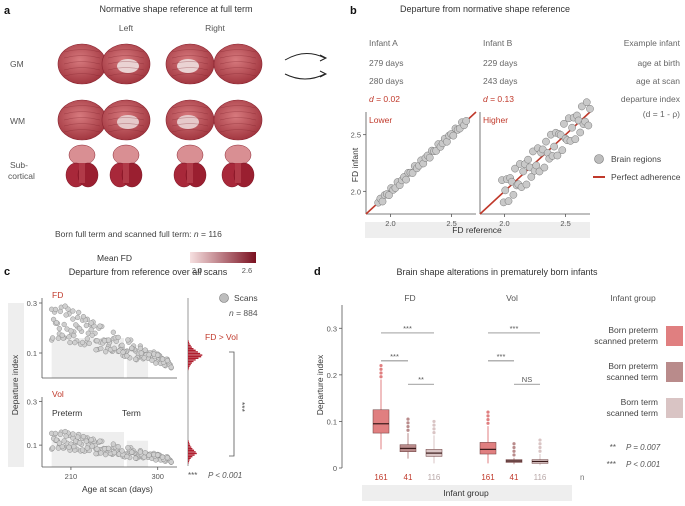 The image size is (685, 506). Describe the element at coordinates (7, 11) in the screenshot. I see `panel-a-letter: a` at that location.